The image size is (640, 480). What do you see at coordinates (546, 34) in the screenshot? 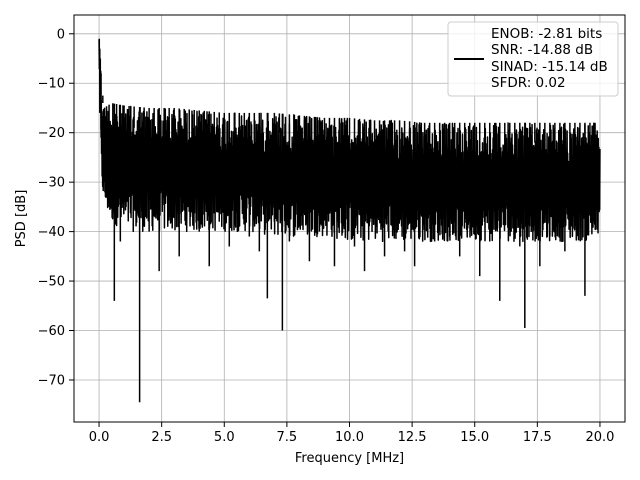
I see `legend-entry-enob: ENOB: -2.81 bits` at bounding box center [546, 34].